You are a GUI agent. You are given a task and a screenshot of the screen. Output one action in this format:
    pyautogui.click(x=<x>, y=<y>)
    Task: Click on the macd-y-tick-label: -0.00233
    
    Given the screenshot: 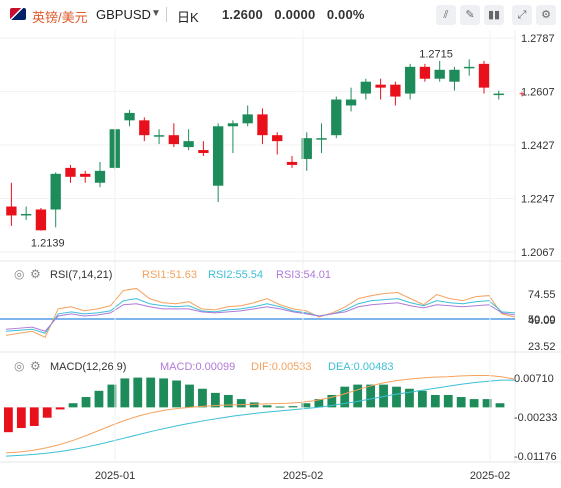 What is the action you would take?
    pyautogui.click(x=535, y=418)
    